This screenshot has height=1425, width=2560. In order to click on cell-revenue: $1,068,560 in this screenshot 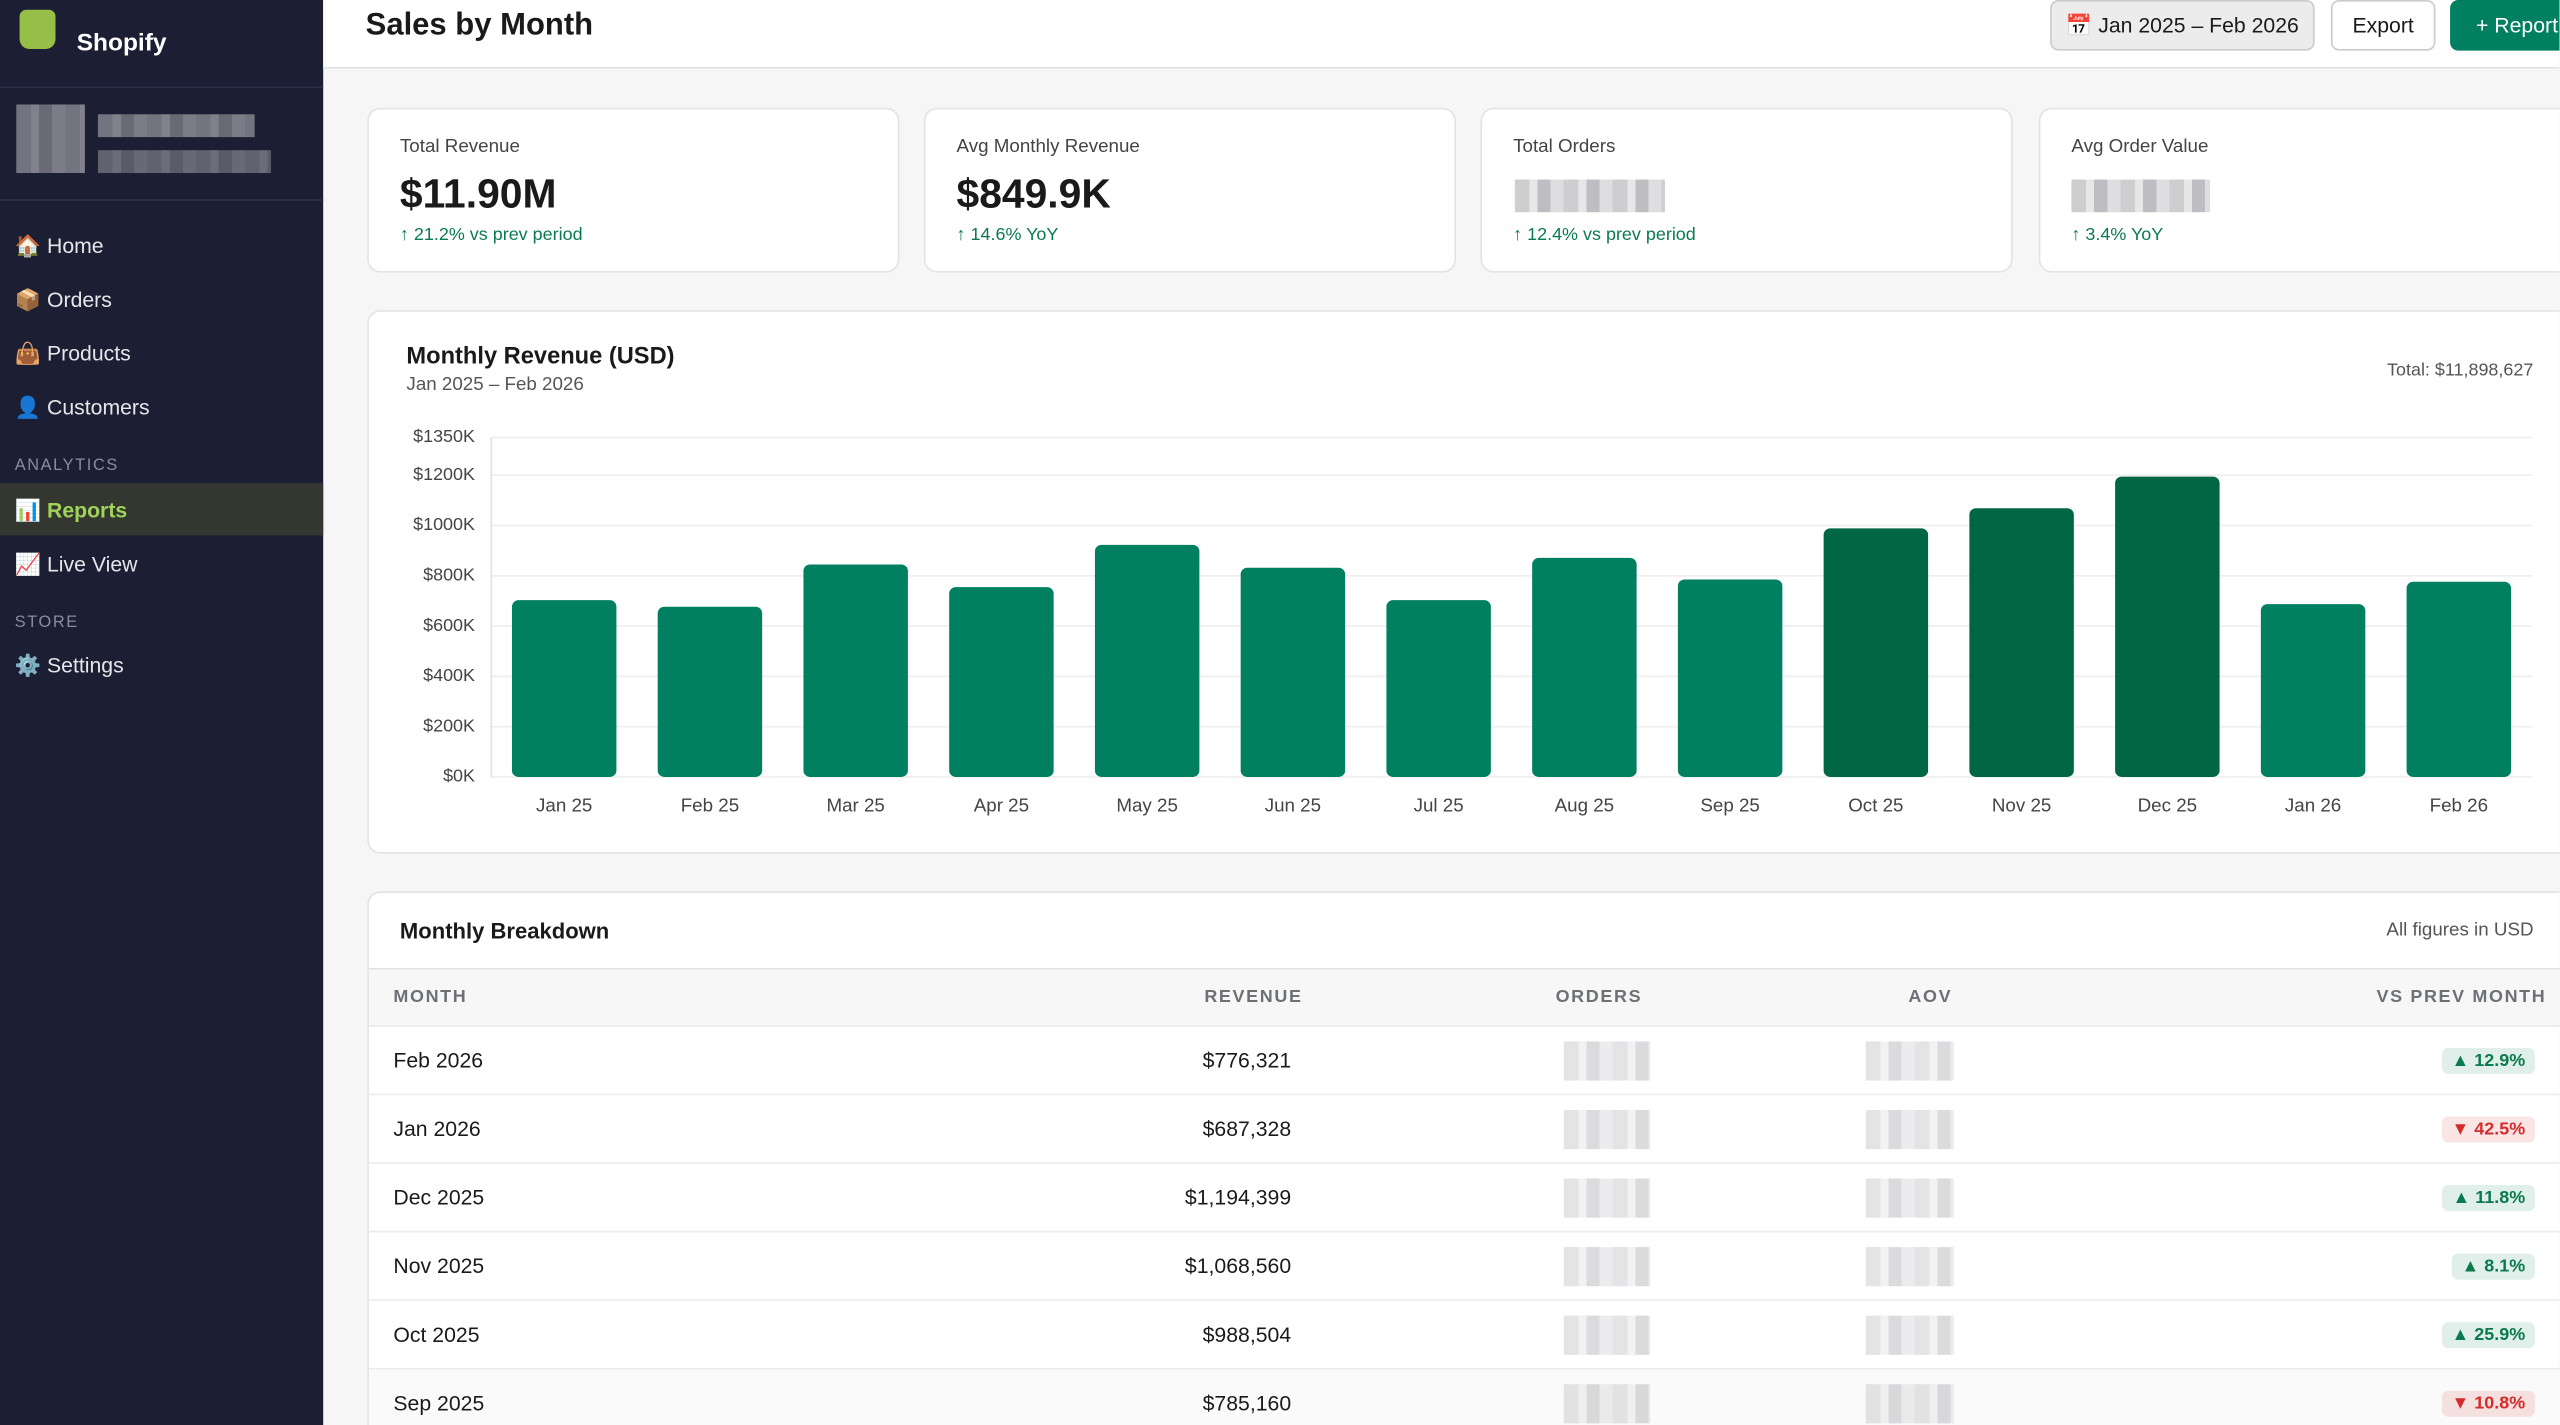, I will do `click(1238, 1265)`.